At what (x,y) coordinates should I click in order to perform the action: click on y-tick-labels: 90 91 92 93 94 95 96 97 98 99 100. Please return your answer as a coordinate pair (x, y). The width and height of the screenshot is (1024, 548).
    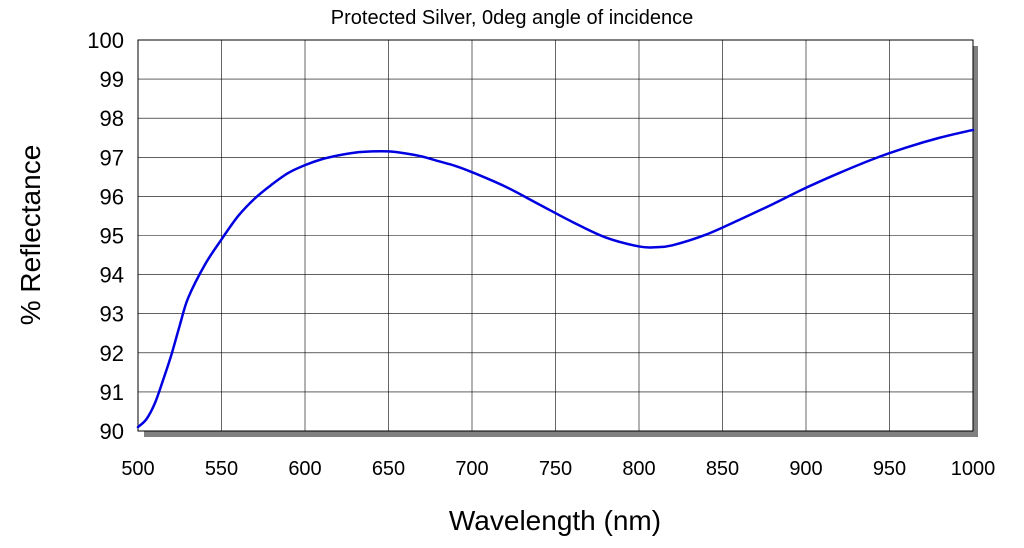
    Looking at the image, I should click on (105, 236).